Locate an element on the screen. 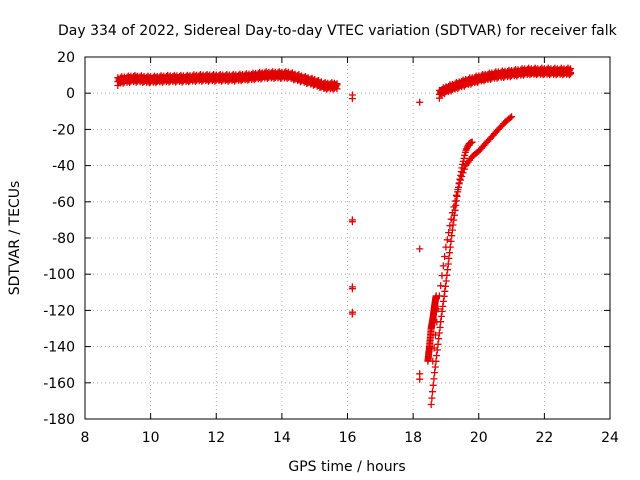  y-tick-label: -40 is located at coordinates (63, 167).